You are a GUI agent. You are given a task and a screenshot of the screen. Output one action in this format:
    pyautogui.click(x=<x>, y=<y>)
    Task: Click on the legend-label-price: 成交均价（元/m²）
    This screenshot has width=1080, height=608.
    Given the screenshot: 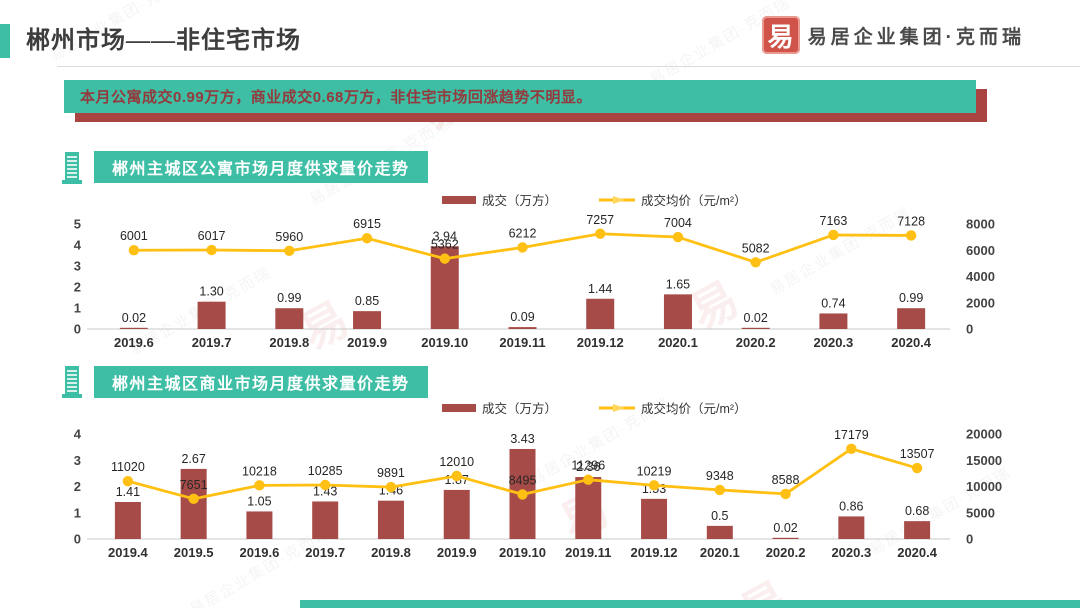 What is the action you would take?
    pyautogui.click(x=694, y=409)
    